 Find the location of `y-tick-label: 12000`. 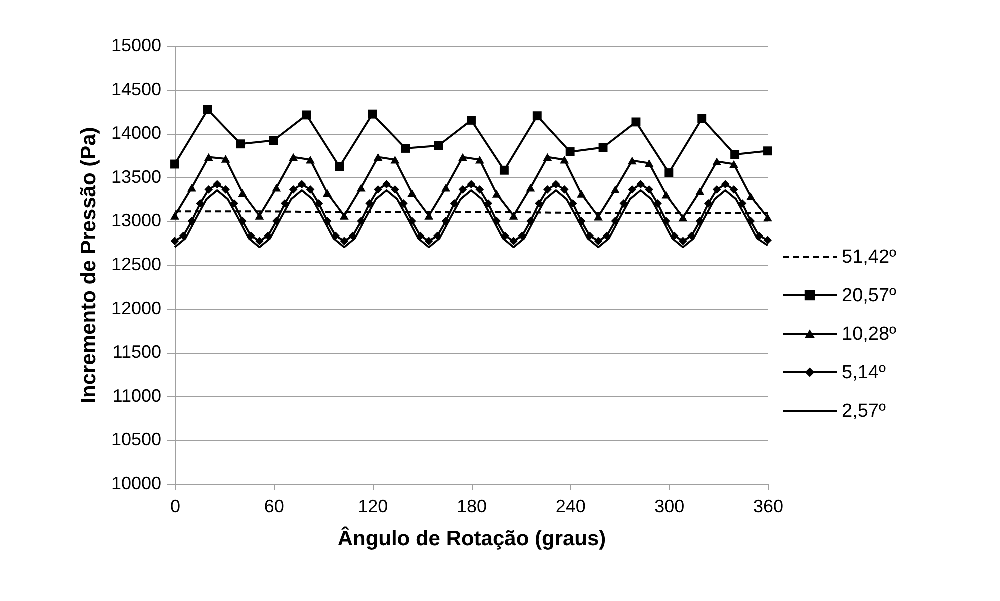

y-tick-label: 12000 is located at coordinates (136, 308).